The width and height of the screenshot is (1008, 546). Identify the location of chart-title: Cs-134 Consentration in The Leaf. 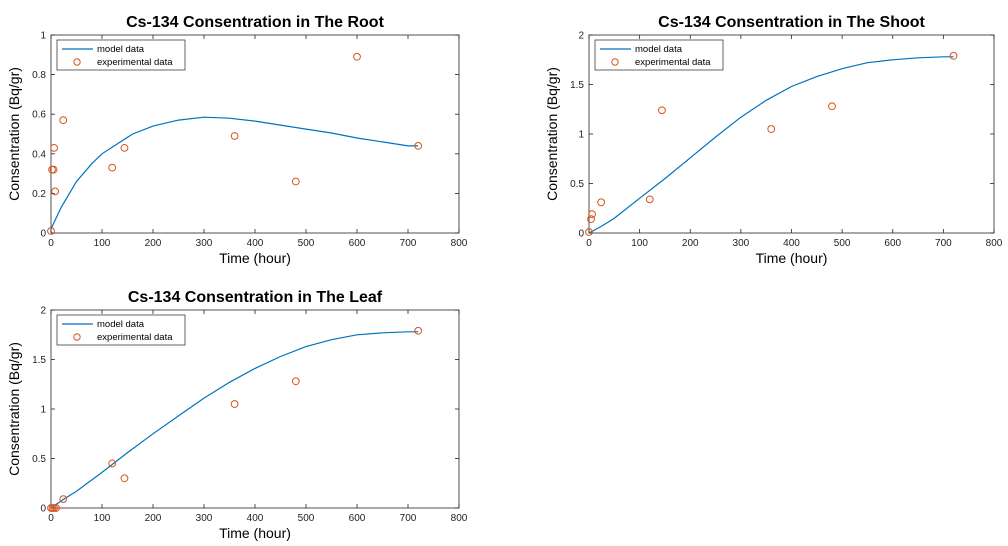
(255, 297).